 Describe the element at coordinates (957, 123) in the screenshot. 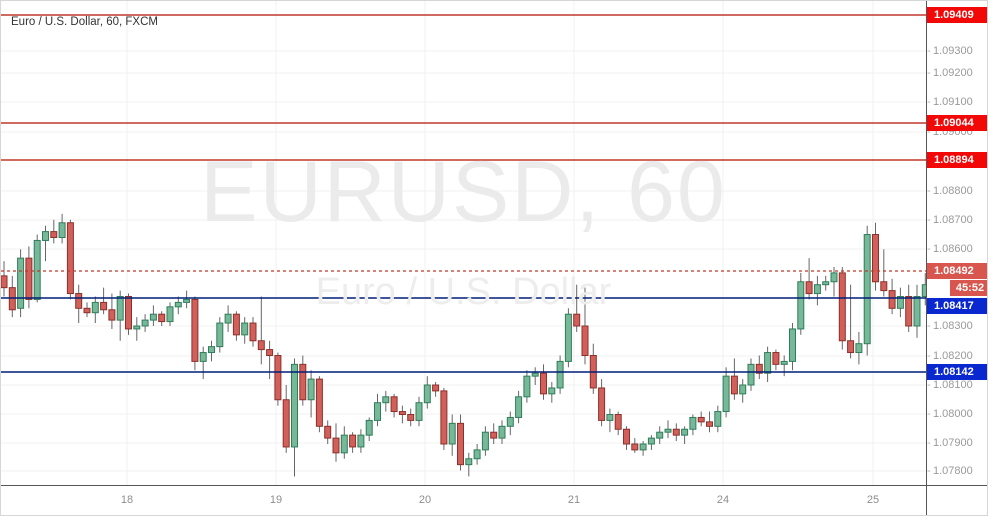

I see `price-label-badge: 1.09044` at that location.